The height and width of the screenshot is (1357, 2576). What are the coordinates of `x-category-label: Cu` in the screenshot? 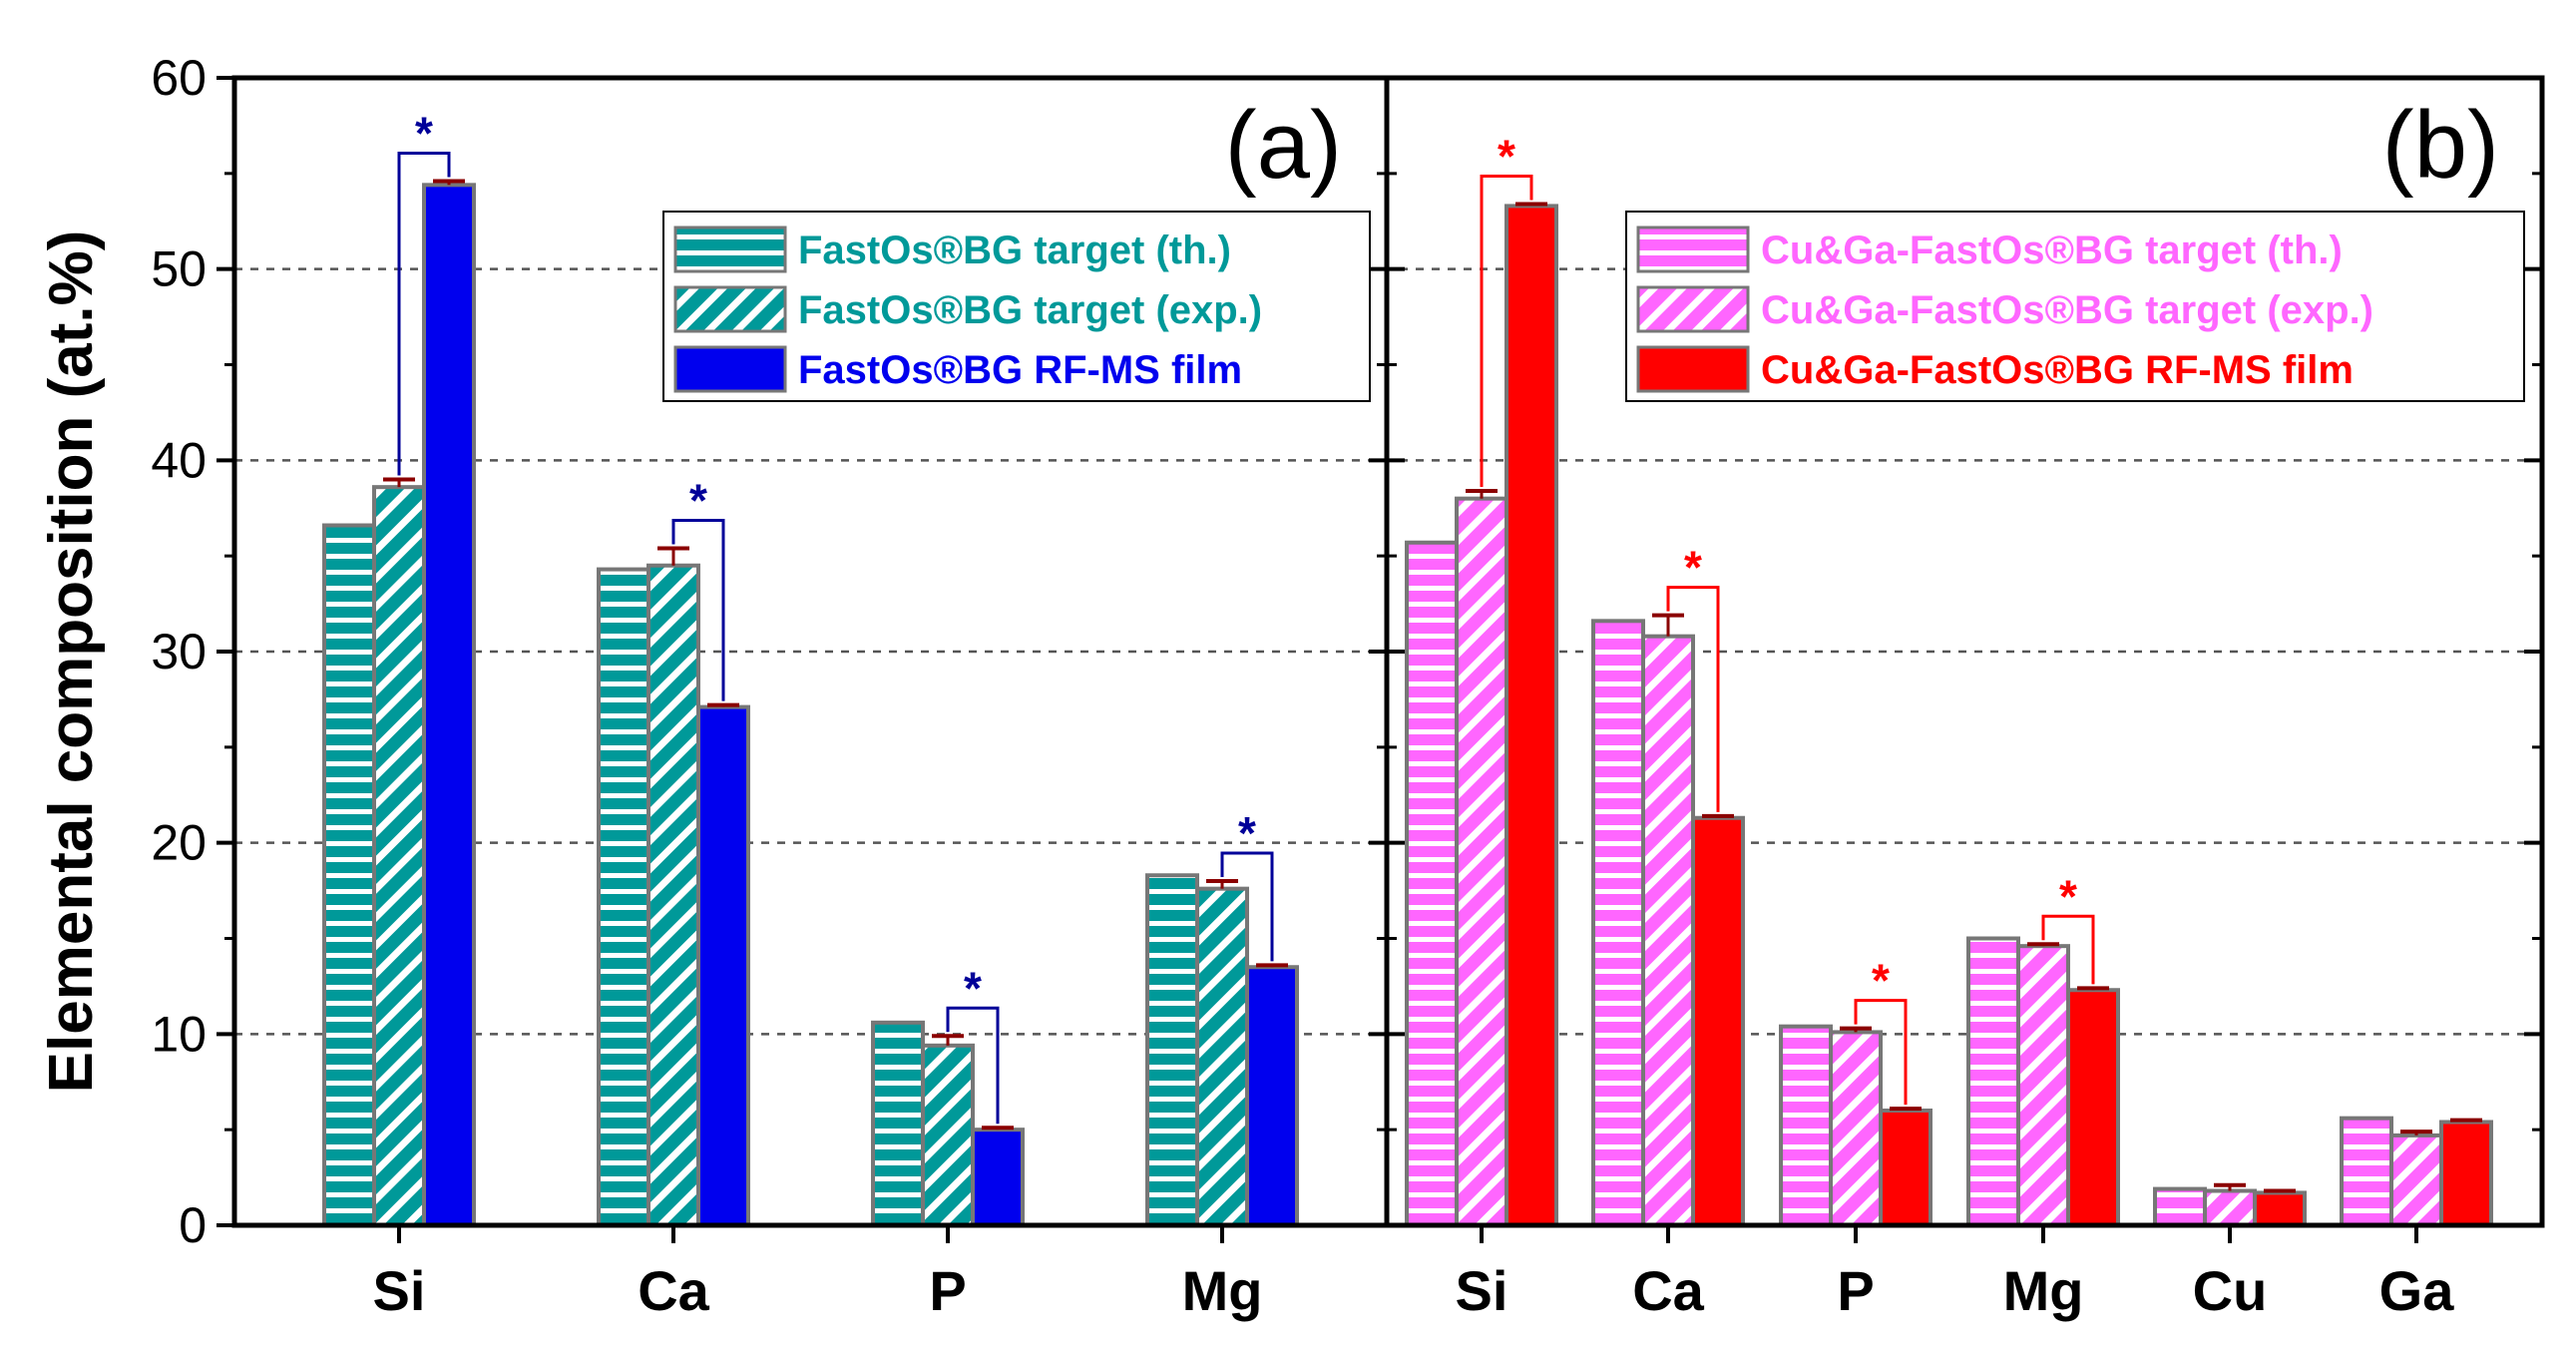 It's located at (2230, 1290).